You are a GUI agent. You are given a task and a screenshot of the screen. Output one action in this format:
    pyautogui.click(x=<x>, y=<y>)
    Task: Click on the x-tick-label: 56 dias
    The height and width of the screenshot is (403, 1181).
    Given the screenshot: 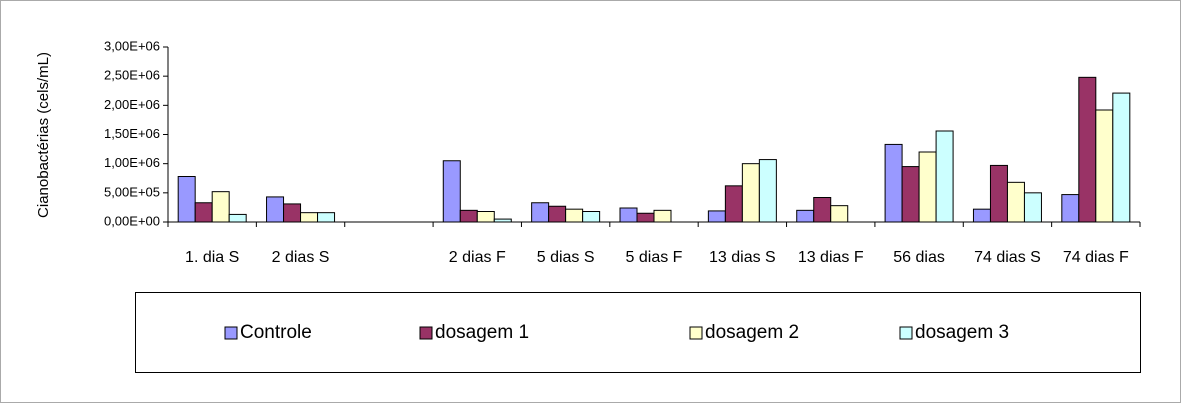 What is the action you would take?
    pyautogui.click(x=919, y=257)
    